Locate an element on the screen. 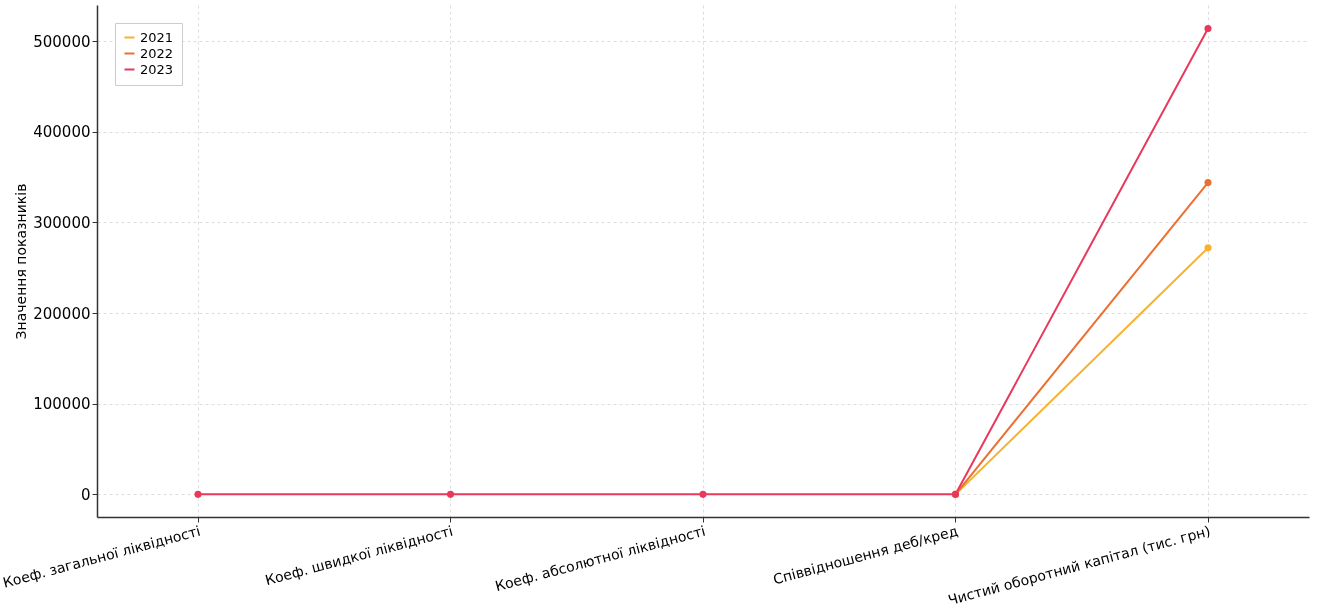 The image size is (1329, 613). y-tick-label: 0 is located at coordinates (85, 494).